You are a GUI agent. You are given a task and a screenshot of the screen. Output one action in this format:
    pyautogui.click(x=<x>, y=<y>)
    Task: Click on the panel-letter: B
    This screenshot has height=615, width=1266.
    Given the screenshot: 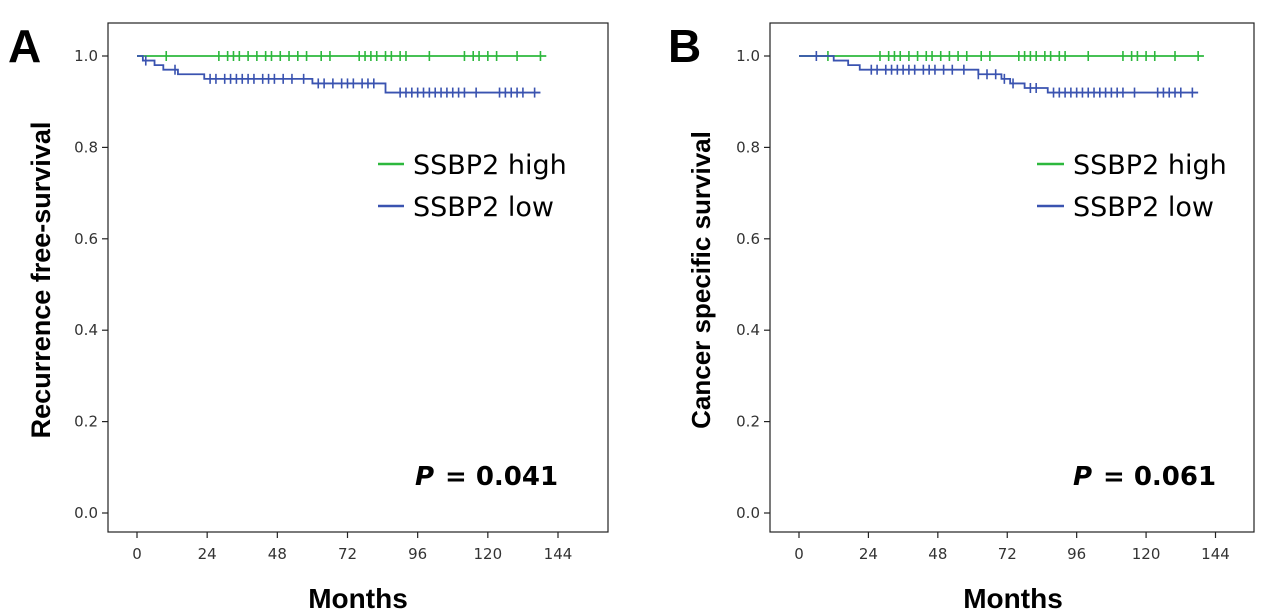 What is the action you would take?
    pyautogui.click(x=684, y=46)
    